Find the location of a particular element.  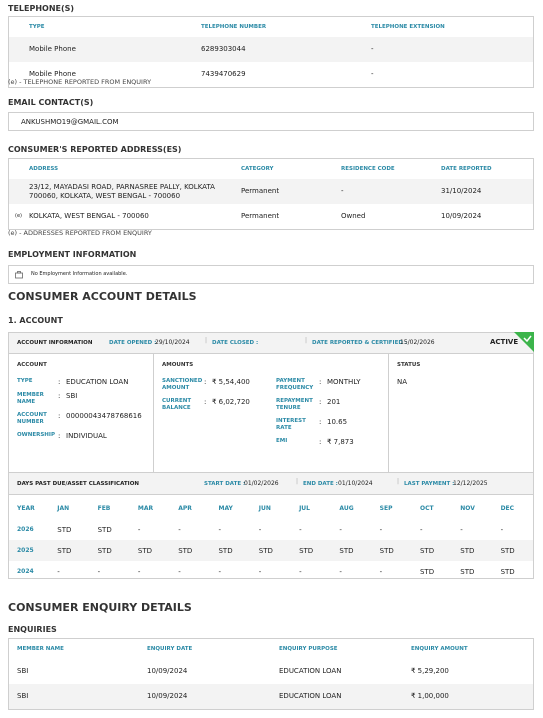

field: PAYMENT FREQUENCY: MONTHLY is located at coordinates (318, 385).